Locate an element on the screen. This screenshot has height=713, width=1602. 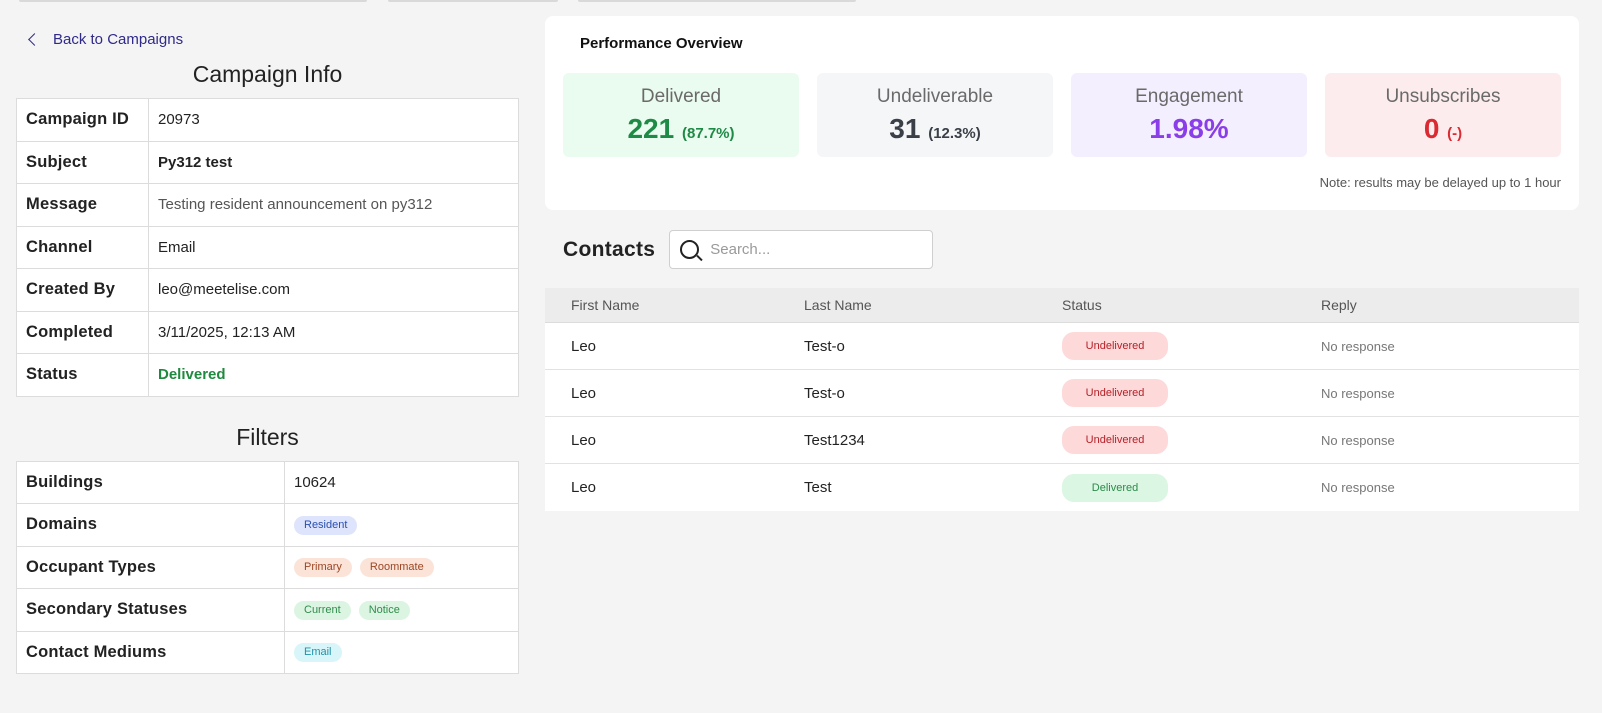
message-value: Testing resident announcement on py312 is located at coordinates (333, 205).